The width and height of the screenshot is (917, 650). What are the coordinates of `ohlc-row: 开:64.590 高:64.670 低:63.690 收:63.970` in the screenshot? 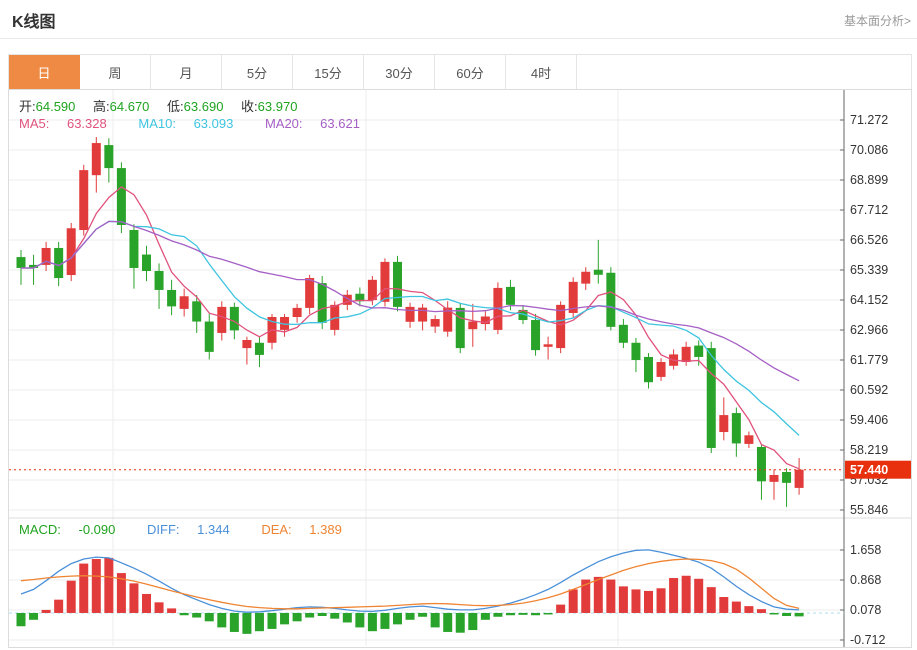 It's located at (165, 105).